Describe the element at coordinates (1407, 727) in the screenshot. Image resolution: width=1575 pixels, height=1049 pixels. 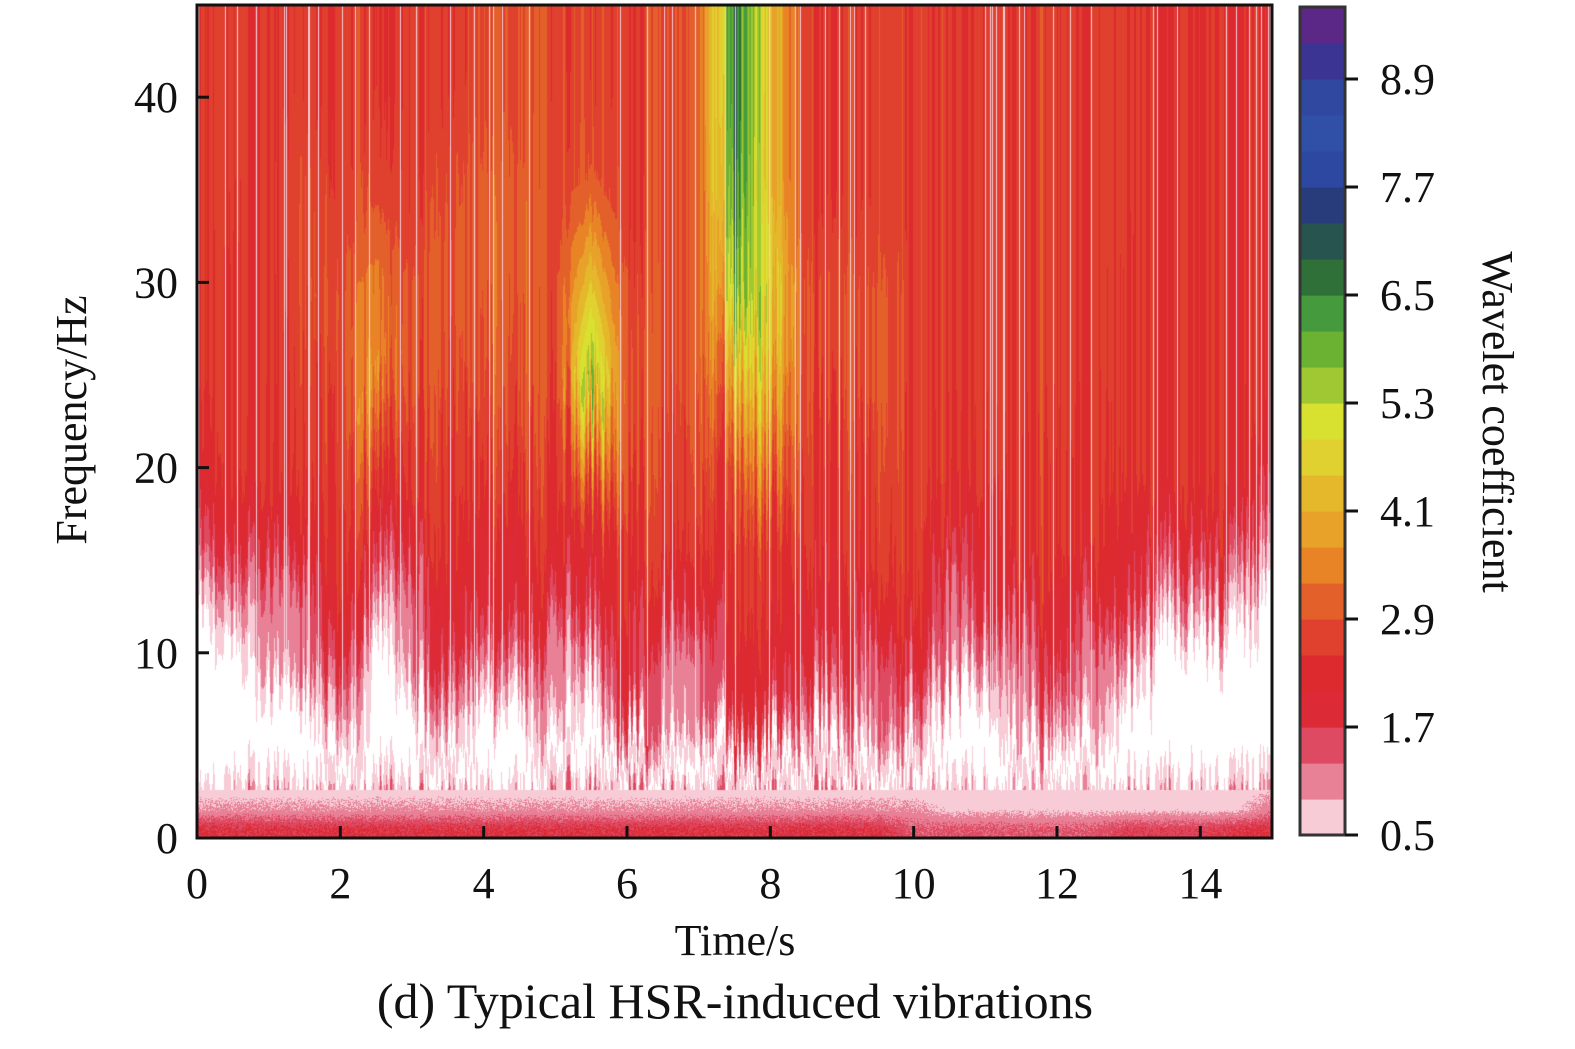
I see `colorbar-tick-label: 1.7` at that location.